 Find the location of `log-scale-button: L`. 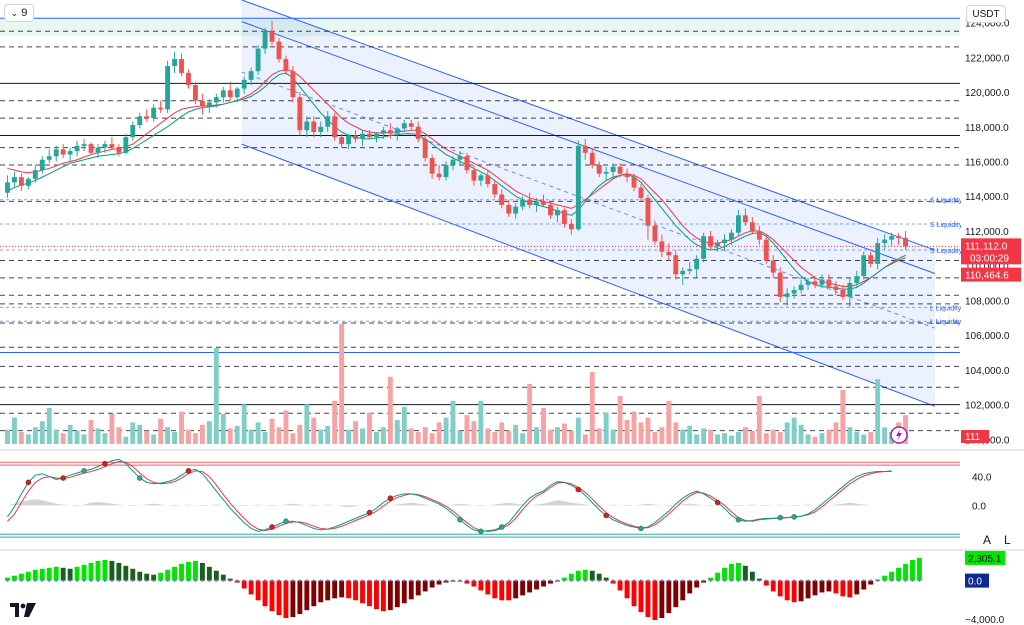

log-scale-button: L is located at coordinates (1007, 540).